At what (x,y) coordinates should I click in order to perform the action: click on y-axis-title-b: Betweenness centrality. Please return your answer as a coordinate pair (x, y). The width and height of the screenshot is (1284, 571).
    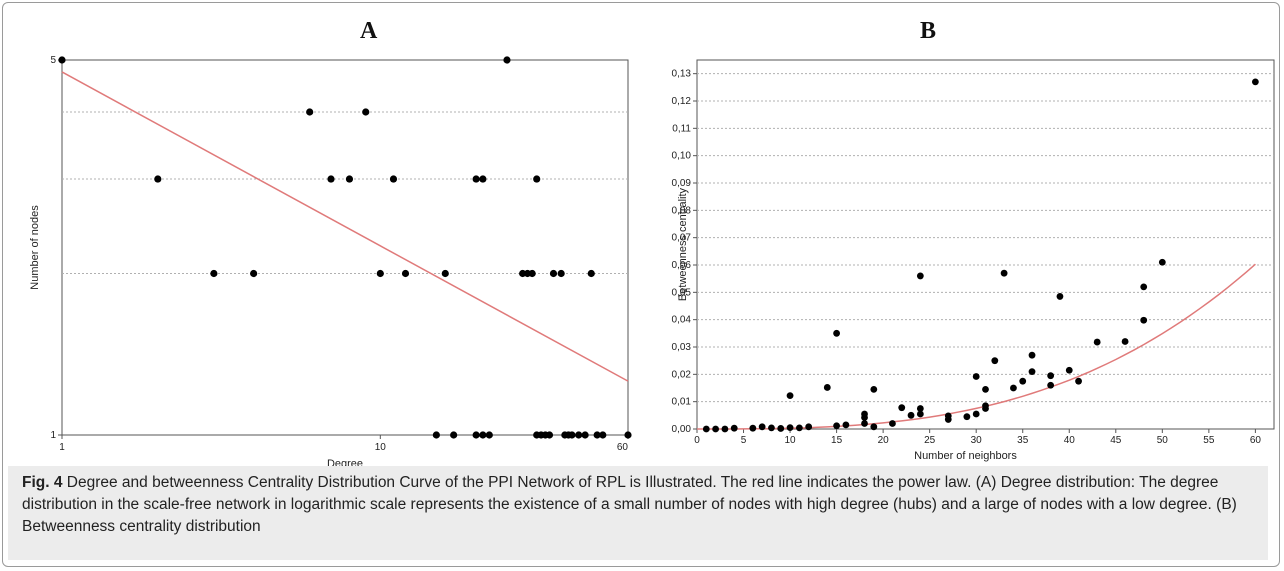
    Looking at the image, I should click on (683, 244).